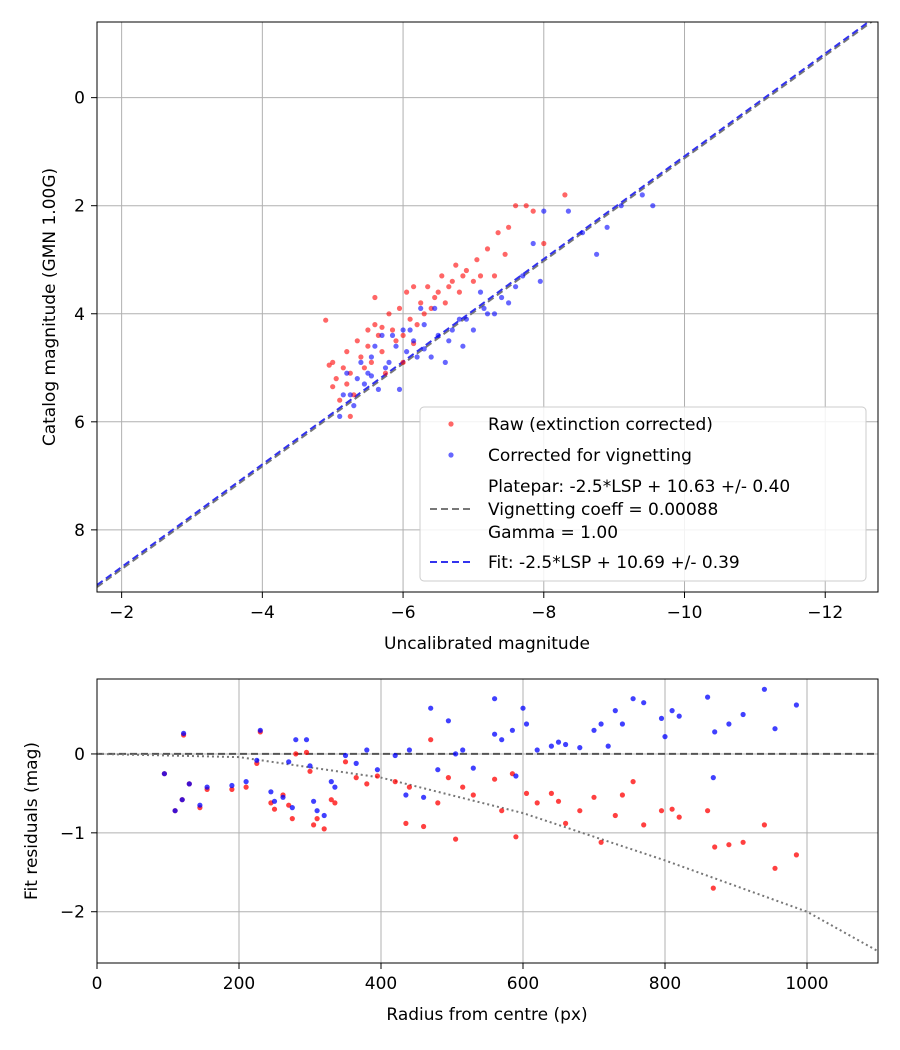 This screenshot has height=1050, width=900. Describe the element at coordinates (553, 533) in the screenshot. I see `legend-gamma-label: Gamma = 1.00` at that location.